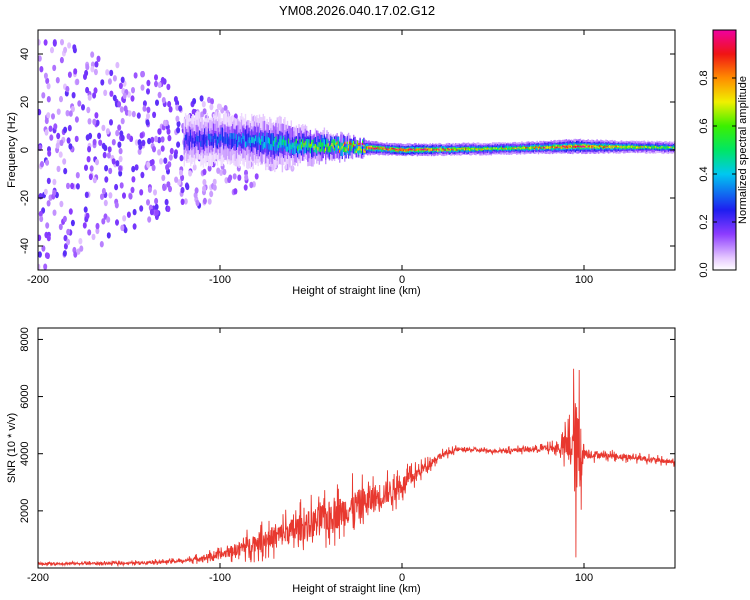  I want to click on x-tick-label: -200, so click(38, 280).